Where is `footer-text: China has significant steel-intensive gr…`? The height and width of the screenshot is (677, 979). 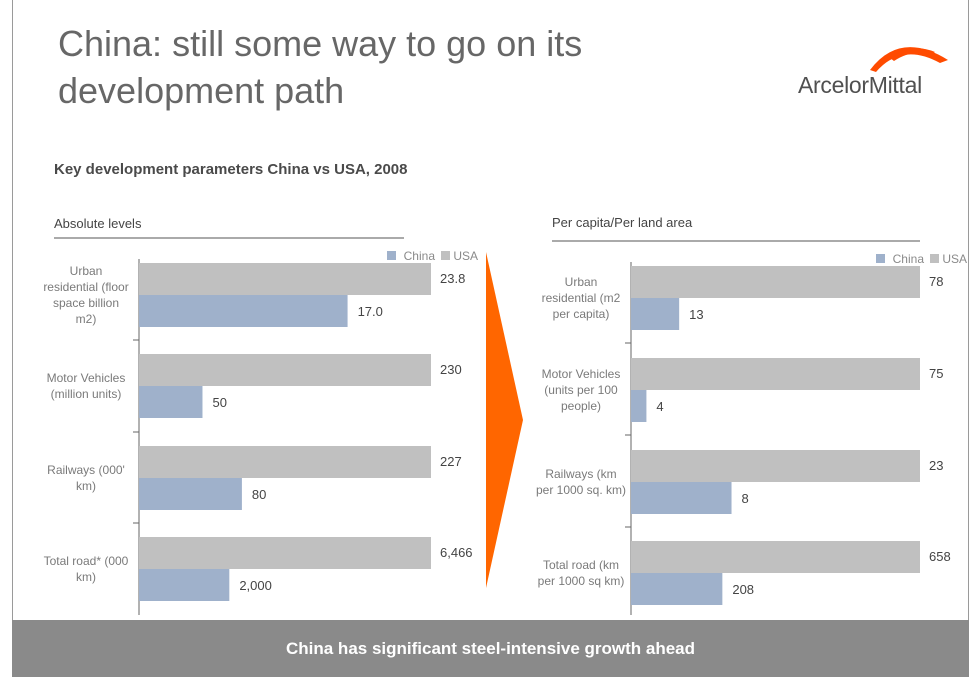
footer-text: China has significant steel-intensive gr… is located at coordinates (490, 648).